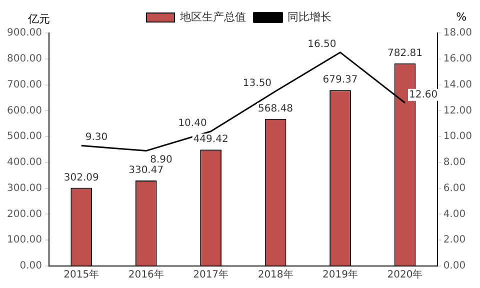 The image size is (480, 288). What do you see at coordinates (454, 266) in the screenshot?
I see `y2-tick-label: 0.00` at bounding box center [454, 266].